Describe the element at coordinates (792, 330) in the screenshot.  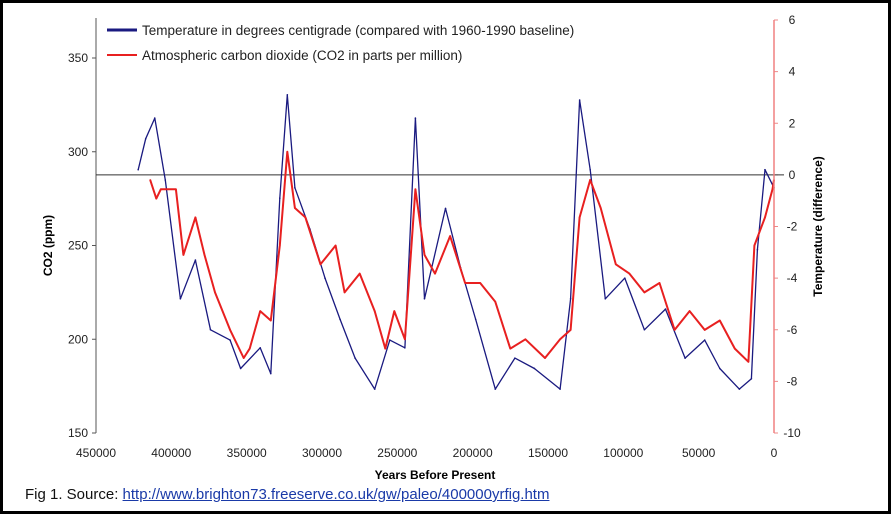
I see `y2-tick-label: -6` at that location.